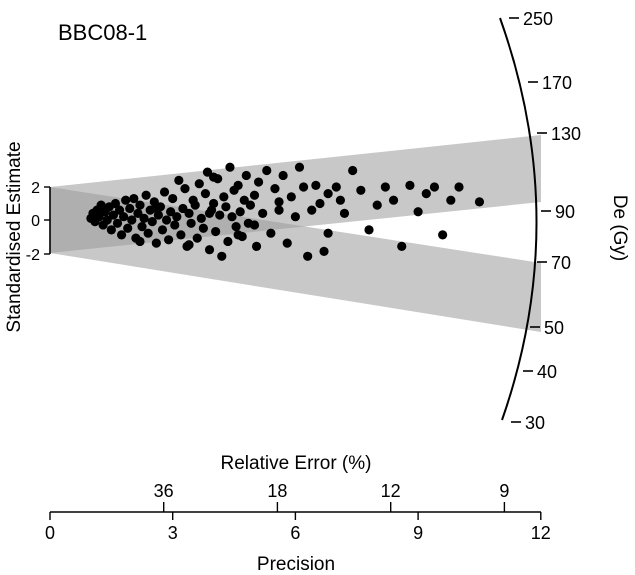  What do you see at coordinates (566, 134) in the screenshot?
I see `arc-tick-label: 130` at bounding box center [566, 134].